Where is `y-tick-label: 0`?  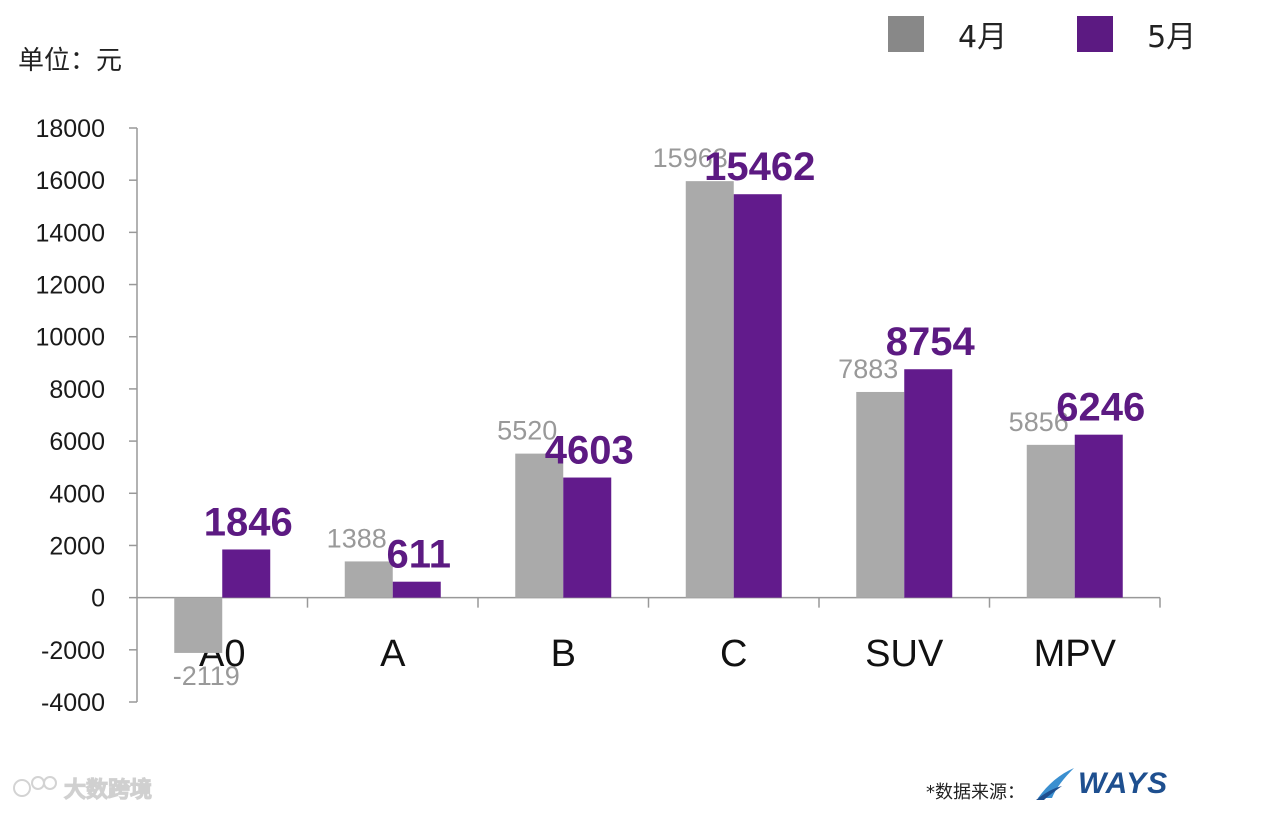
y-tick-label: 0 is located at coordinates (98, 599).